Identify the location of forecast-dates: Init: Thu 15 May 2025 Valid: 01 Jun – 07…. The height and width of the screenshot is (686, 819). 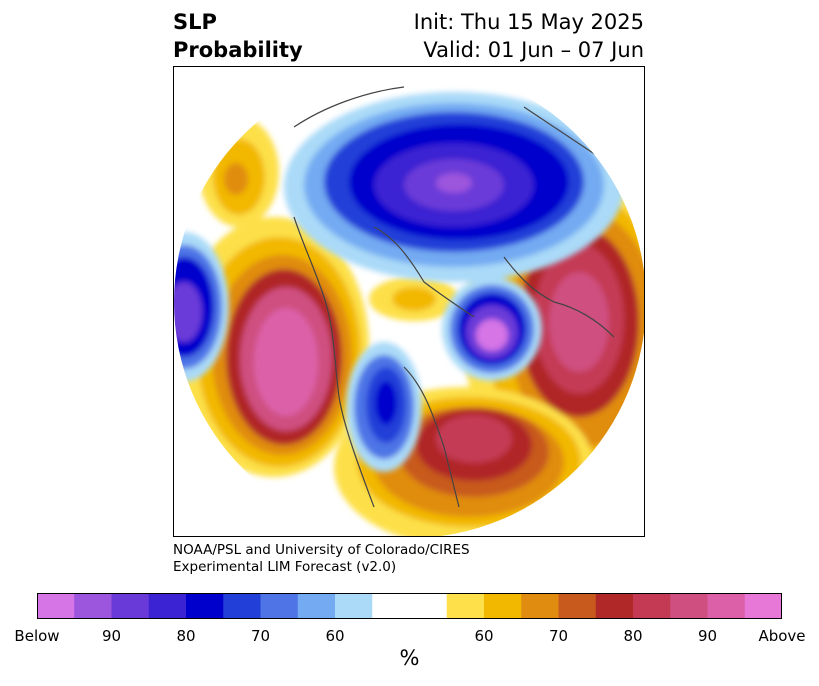
(529, 36).